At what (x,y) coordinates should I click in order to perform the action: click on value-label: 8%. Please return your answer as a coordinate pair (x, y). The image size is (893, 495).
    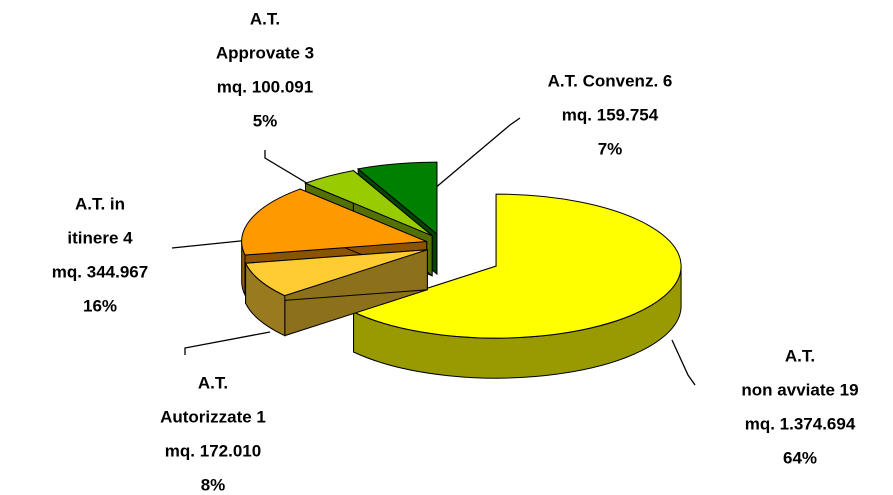
    Looking at the image, I should click on (213, 484).